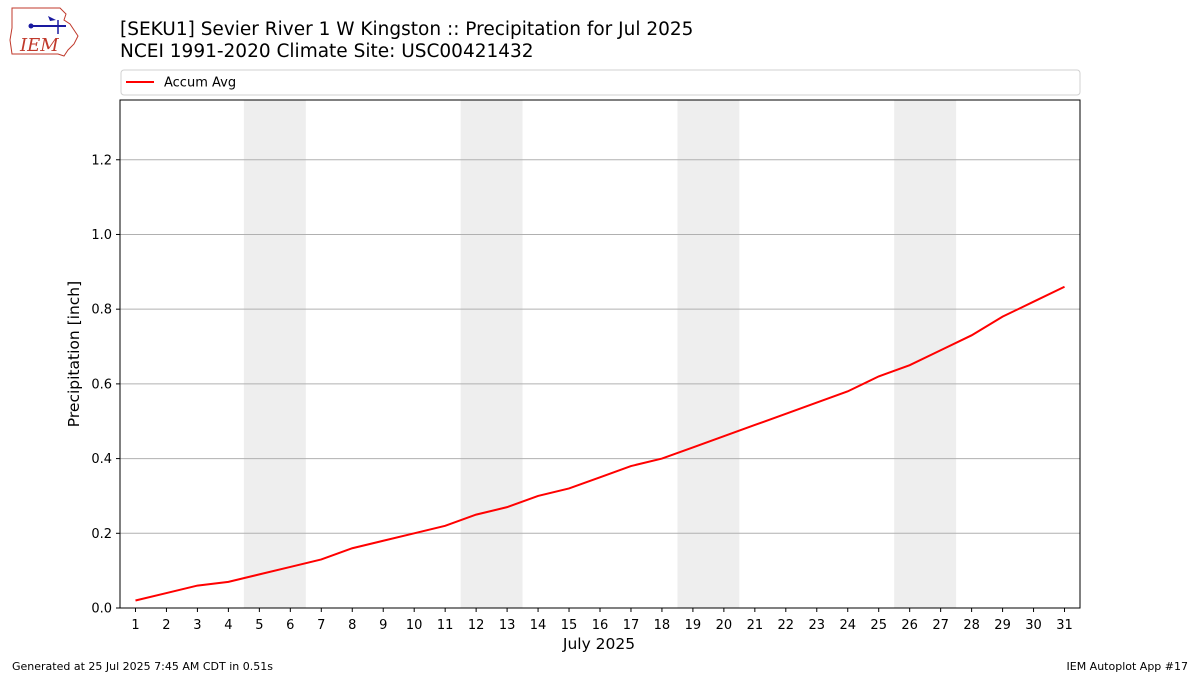 The width and height of the screenshot is (1200, 675). What do you see at coordinates (847, 625) in the screenshot?
I see `x-tick-label: 24` at bounding box center [847, 625].